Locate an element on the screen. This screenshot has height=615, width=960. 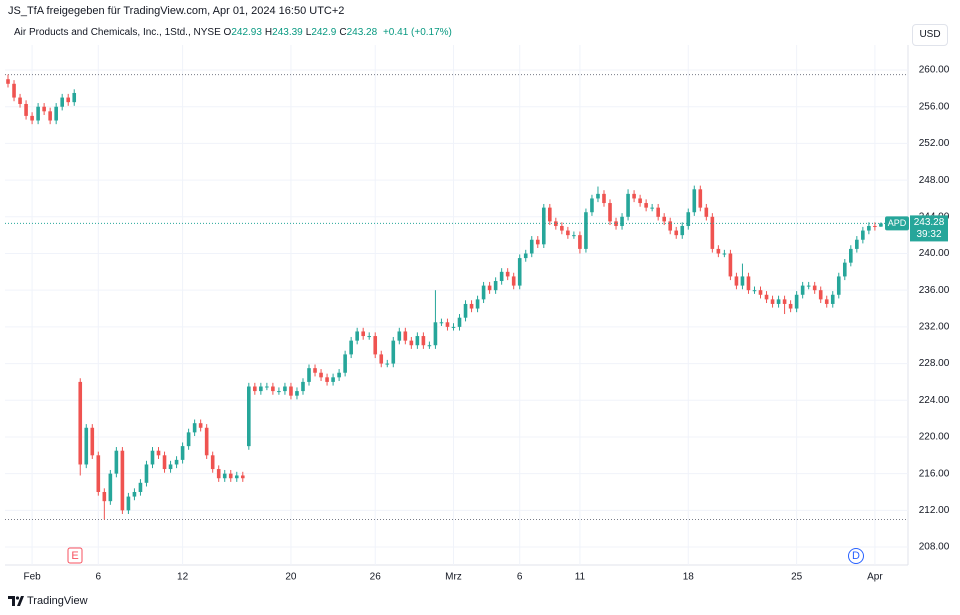
y-tick-label: 256.00 is located at coordinates (934, 106).